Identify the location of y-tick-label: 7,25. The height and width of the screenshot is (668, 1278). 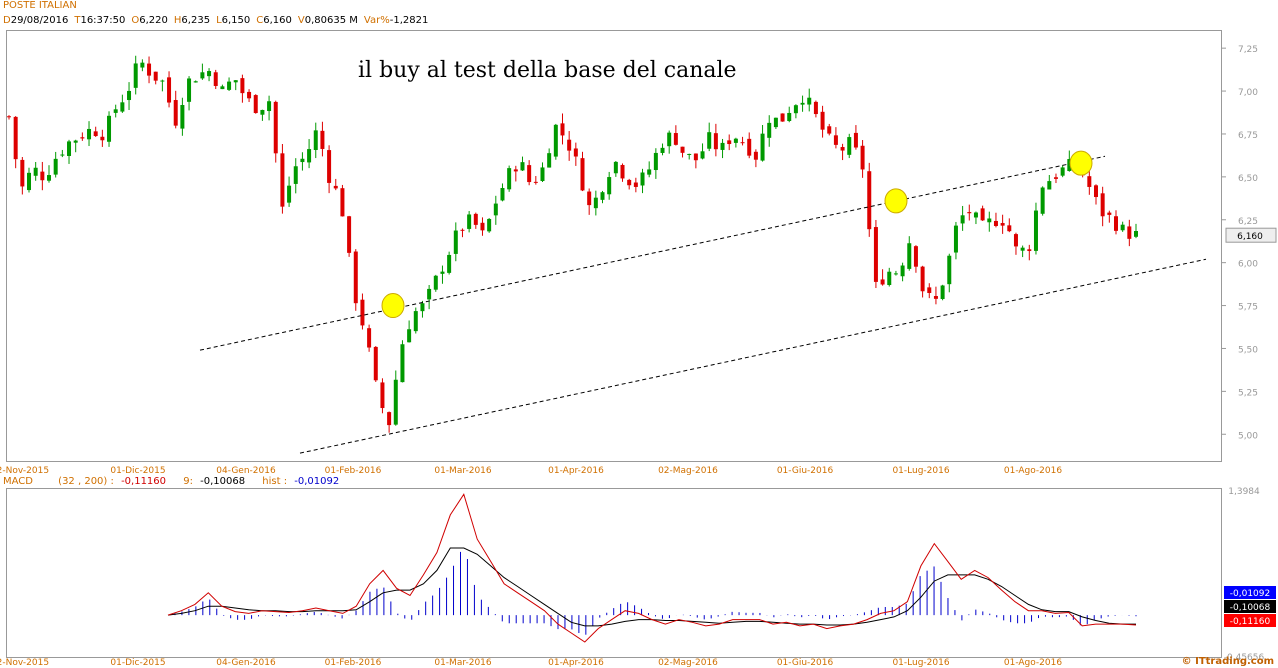
(1248, 50).